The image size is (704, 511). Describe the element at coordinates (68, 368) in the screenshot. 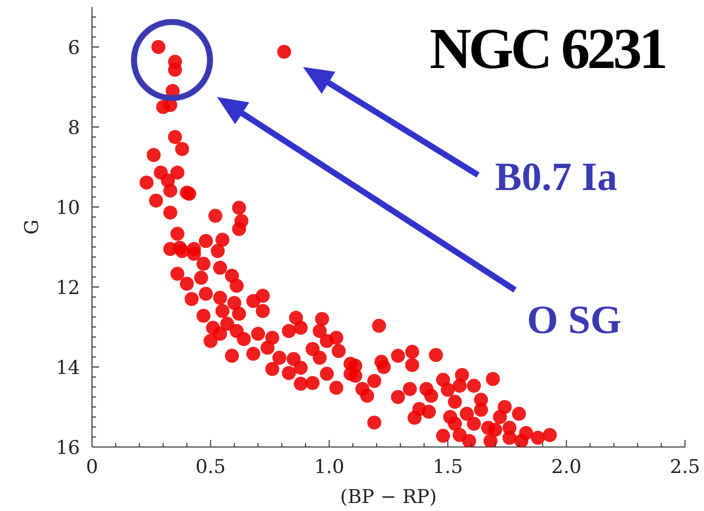

I see `y-tick-label: 14` at that location.